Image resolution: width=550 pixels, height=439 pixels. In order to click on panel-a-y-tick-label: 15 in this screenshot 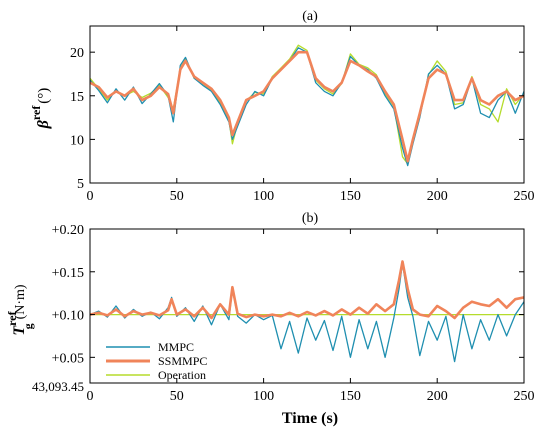, I will do `click(77, 97)`.